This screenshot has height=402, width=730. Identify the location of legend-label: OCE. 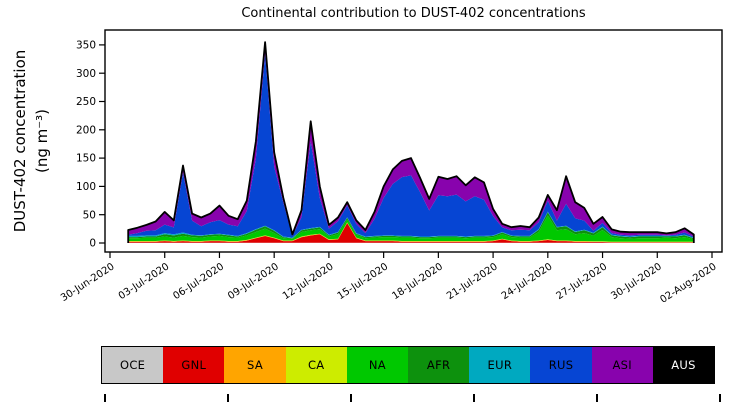
(132, 365).